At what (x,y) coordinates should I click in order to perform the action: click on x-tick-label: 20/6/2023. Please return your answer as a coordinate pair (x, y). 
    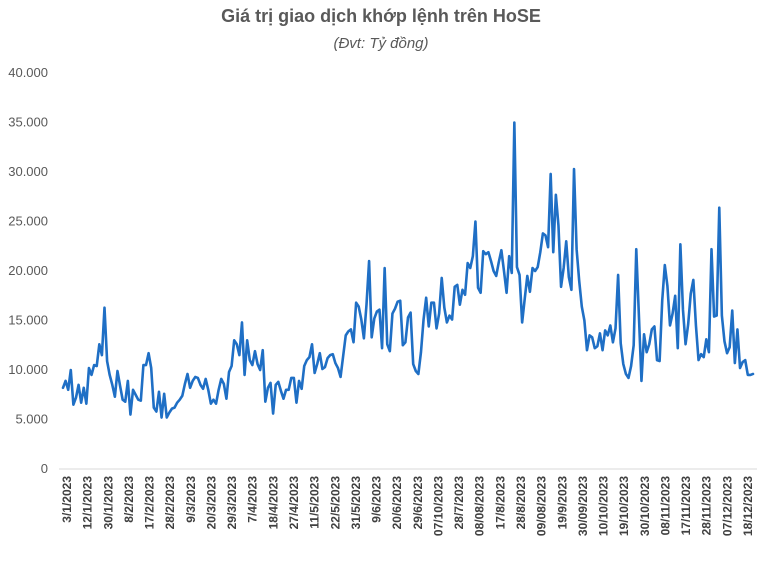
    Looking at the image, I should click on (397, 503).